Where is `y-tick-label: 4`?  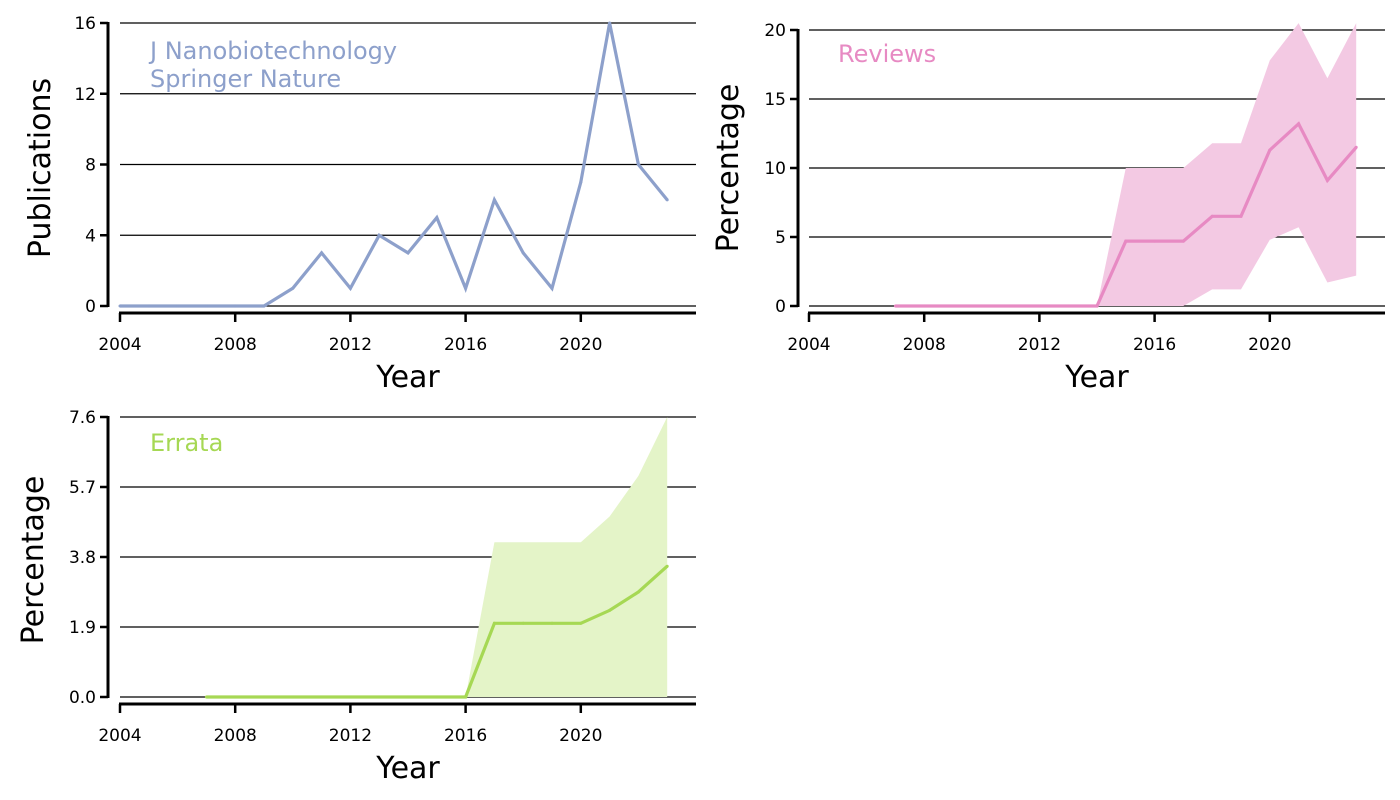
y-tick-label: 4 is located at coordinates (90, 236).